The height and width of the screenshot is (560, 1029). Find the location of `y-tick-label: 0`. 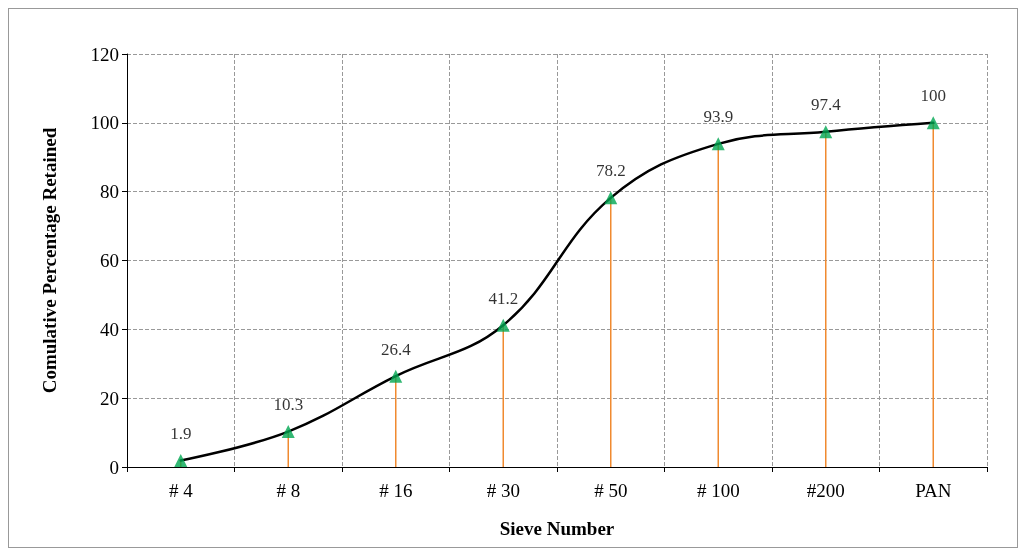

y-tick-label: 0 is located at coordinates (114, 467).